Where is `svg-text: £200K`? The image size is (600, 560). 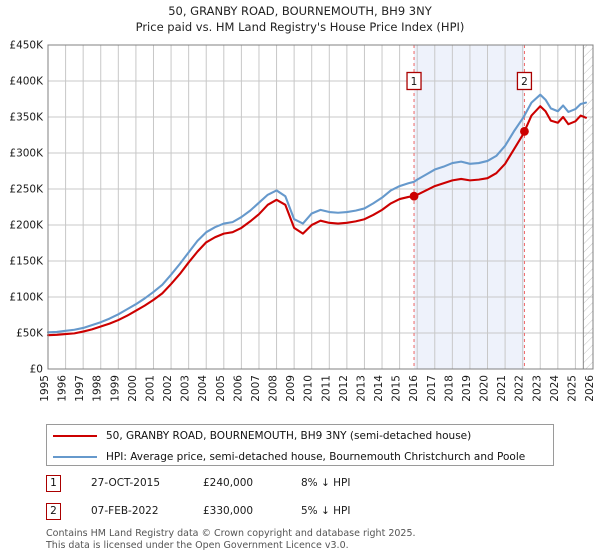
svg-text: £200K is located at coordinates (26, 226).